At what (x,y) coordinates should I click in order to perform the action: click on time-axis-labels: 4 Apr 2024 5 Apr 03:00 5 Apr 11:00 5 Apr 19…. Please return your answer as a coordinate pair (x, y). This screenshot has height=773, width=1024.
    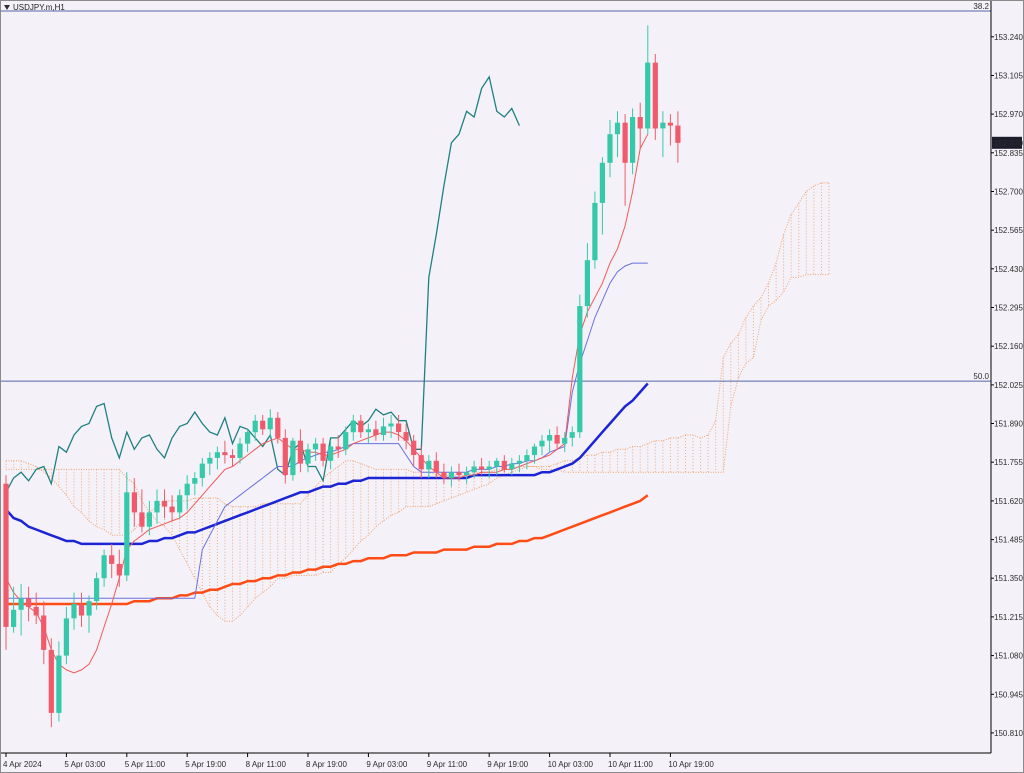
    Looking at the image, I should click on (358, 761).